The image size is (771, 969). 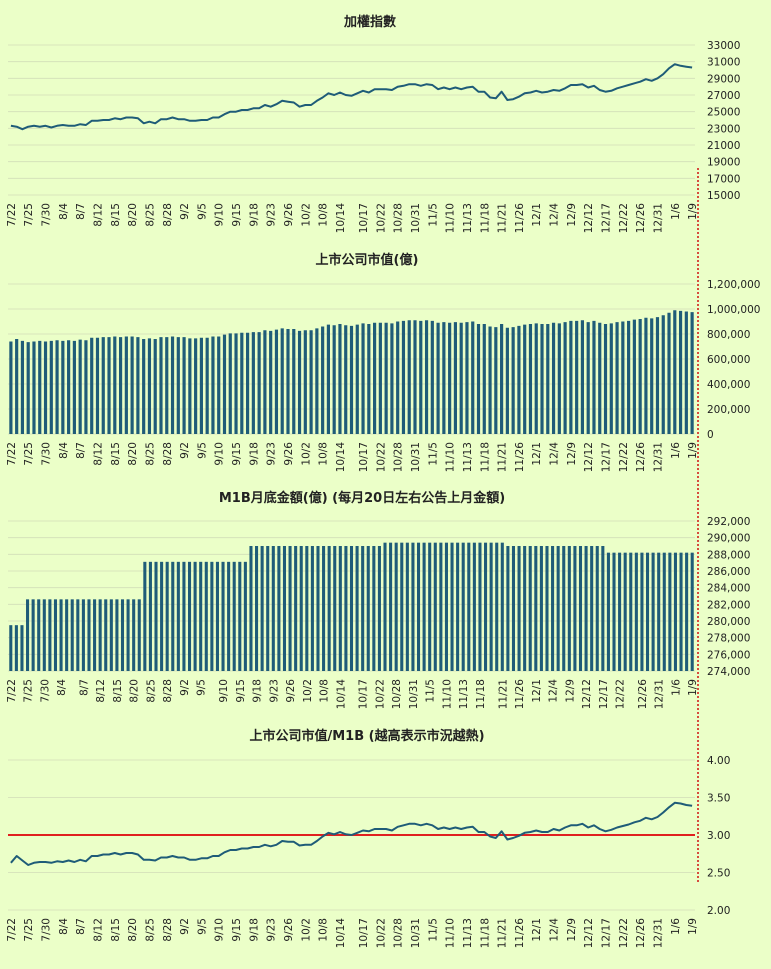 I want to click on y-tick-label: 280,000, so click(x=728, y=622).